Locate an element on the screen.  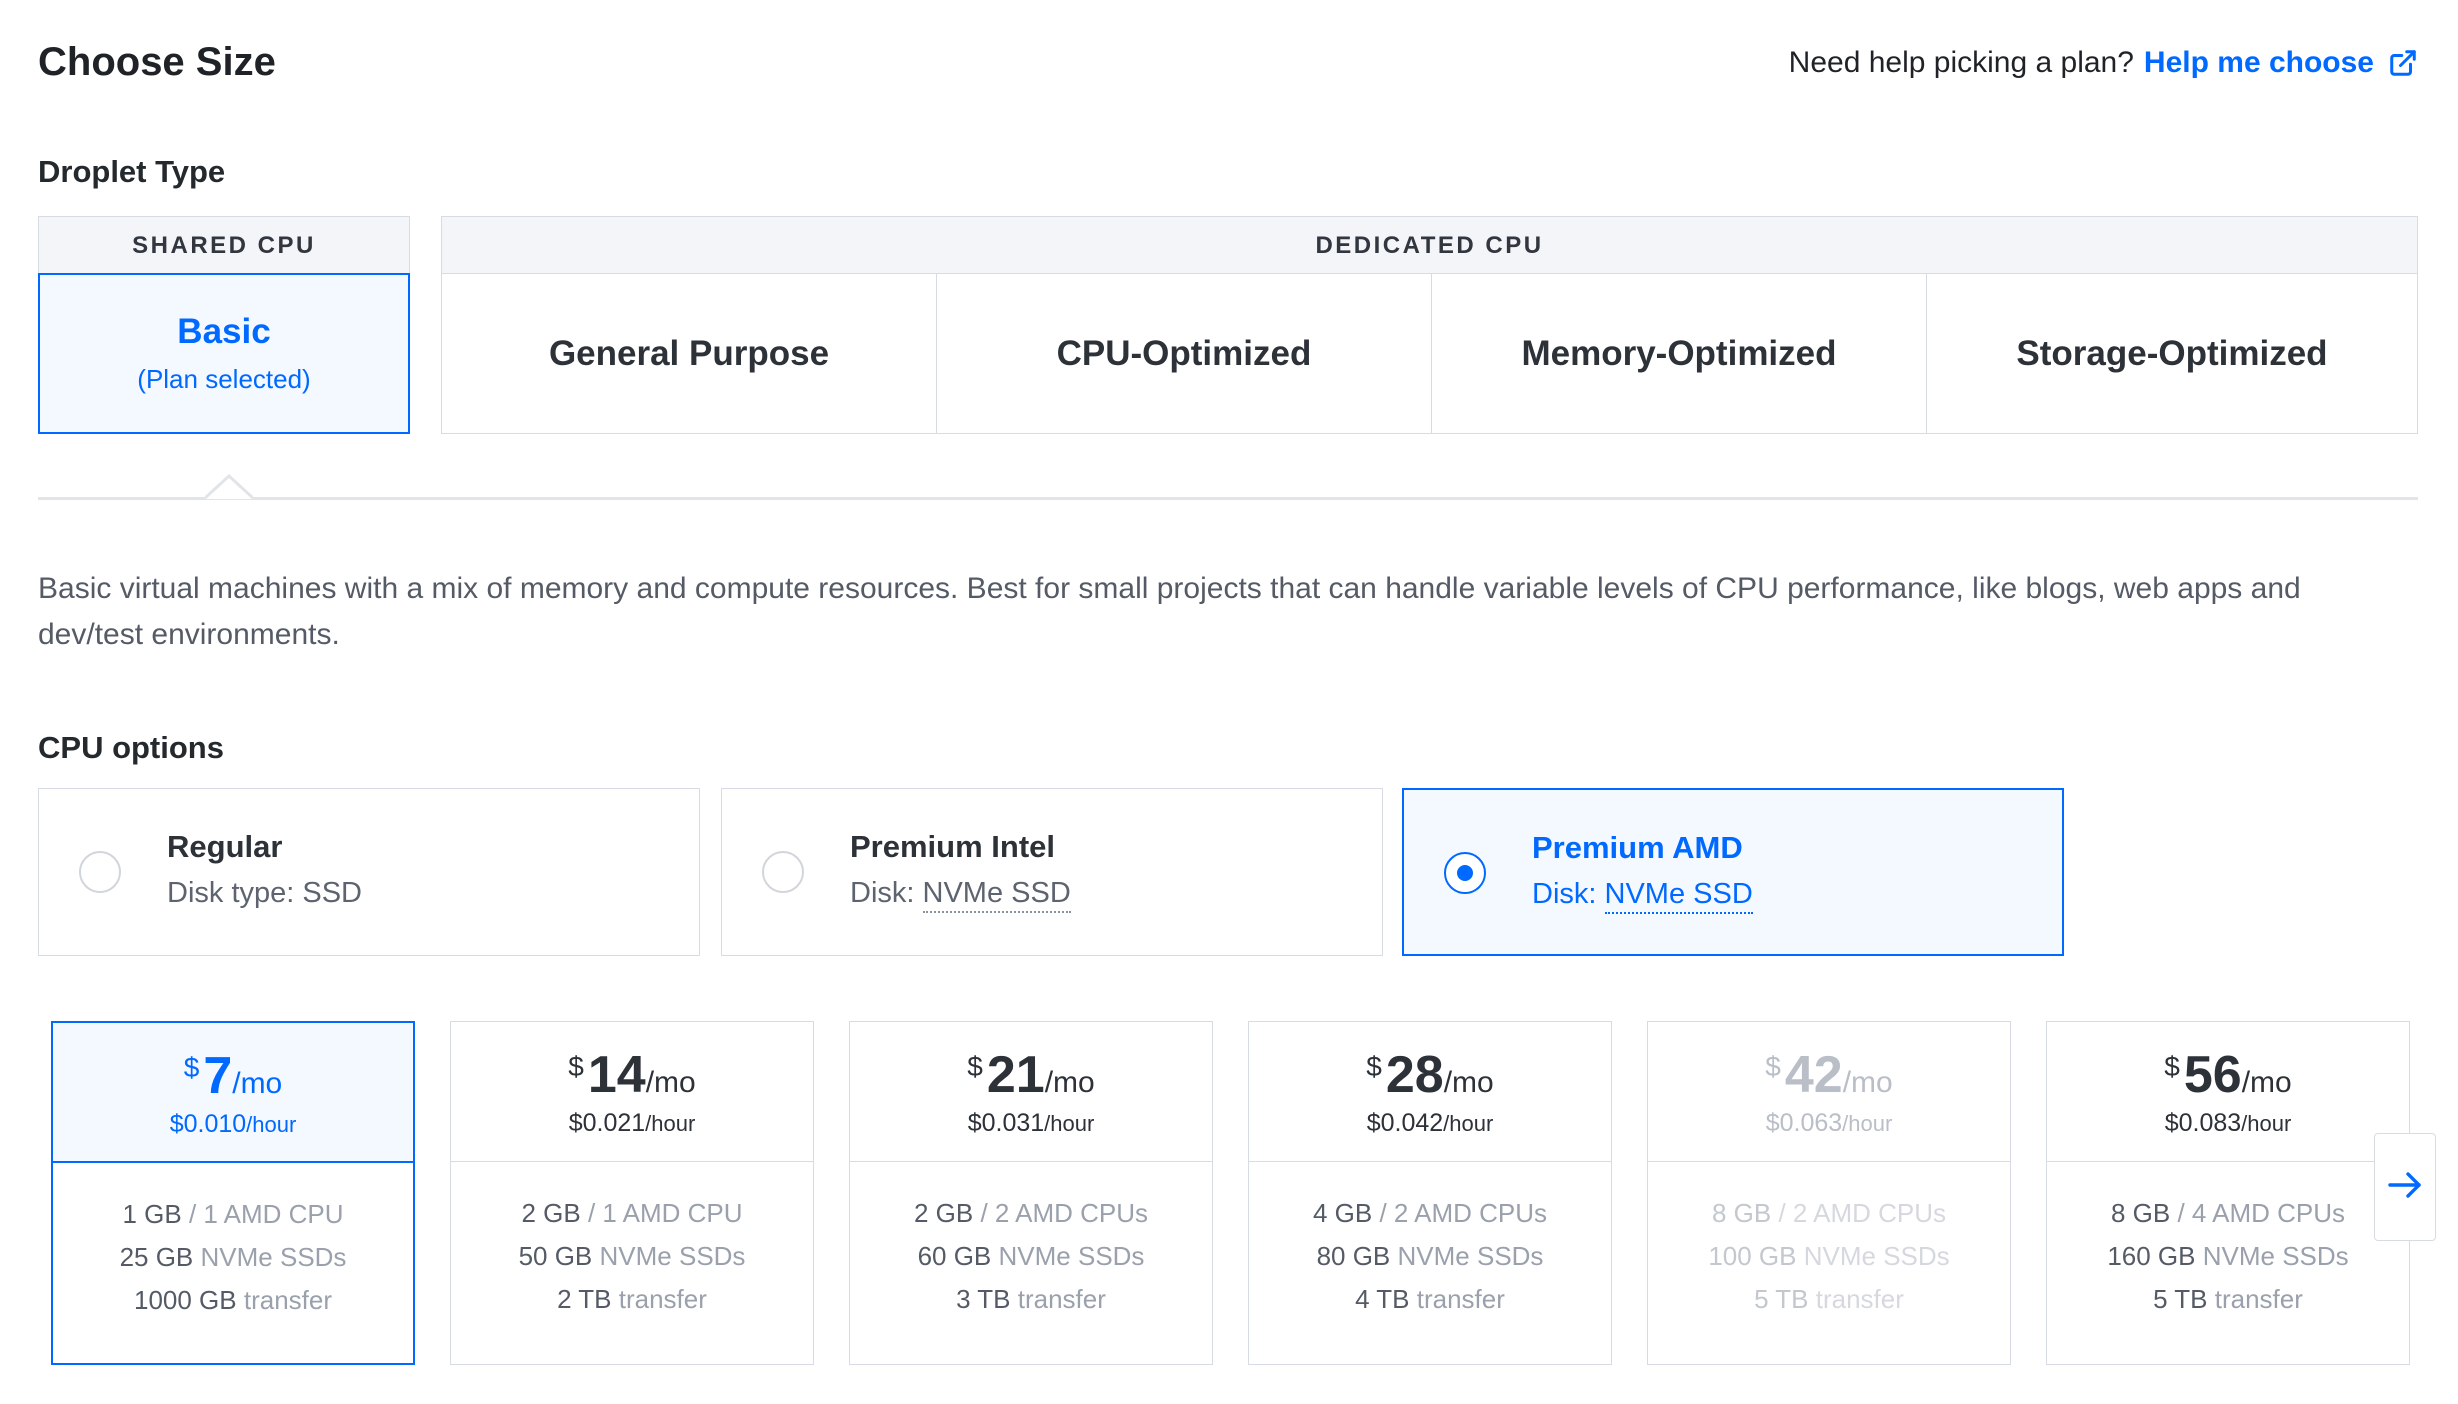
next-plans-button is located at coordinates (2405, 1187).